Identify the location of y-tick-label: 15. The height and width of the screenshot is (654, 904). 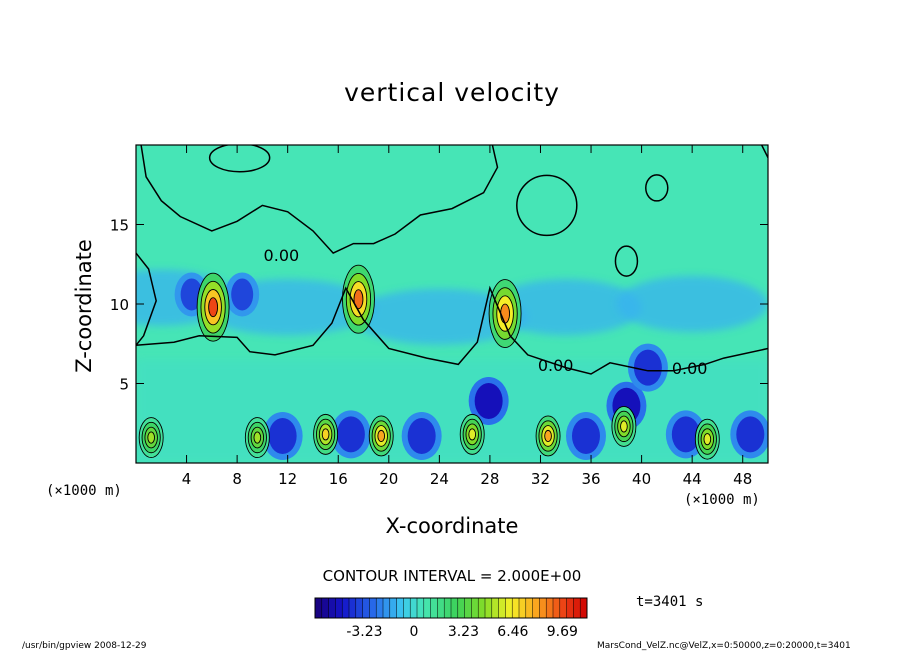
(119, 226).